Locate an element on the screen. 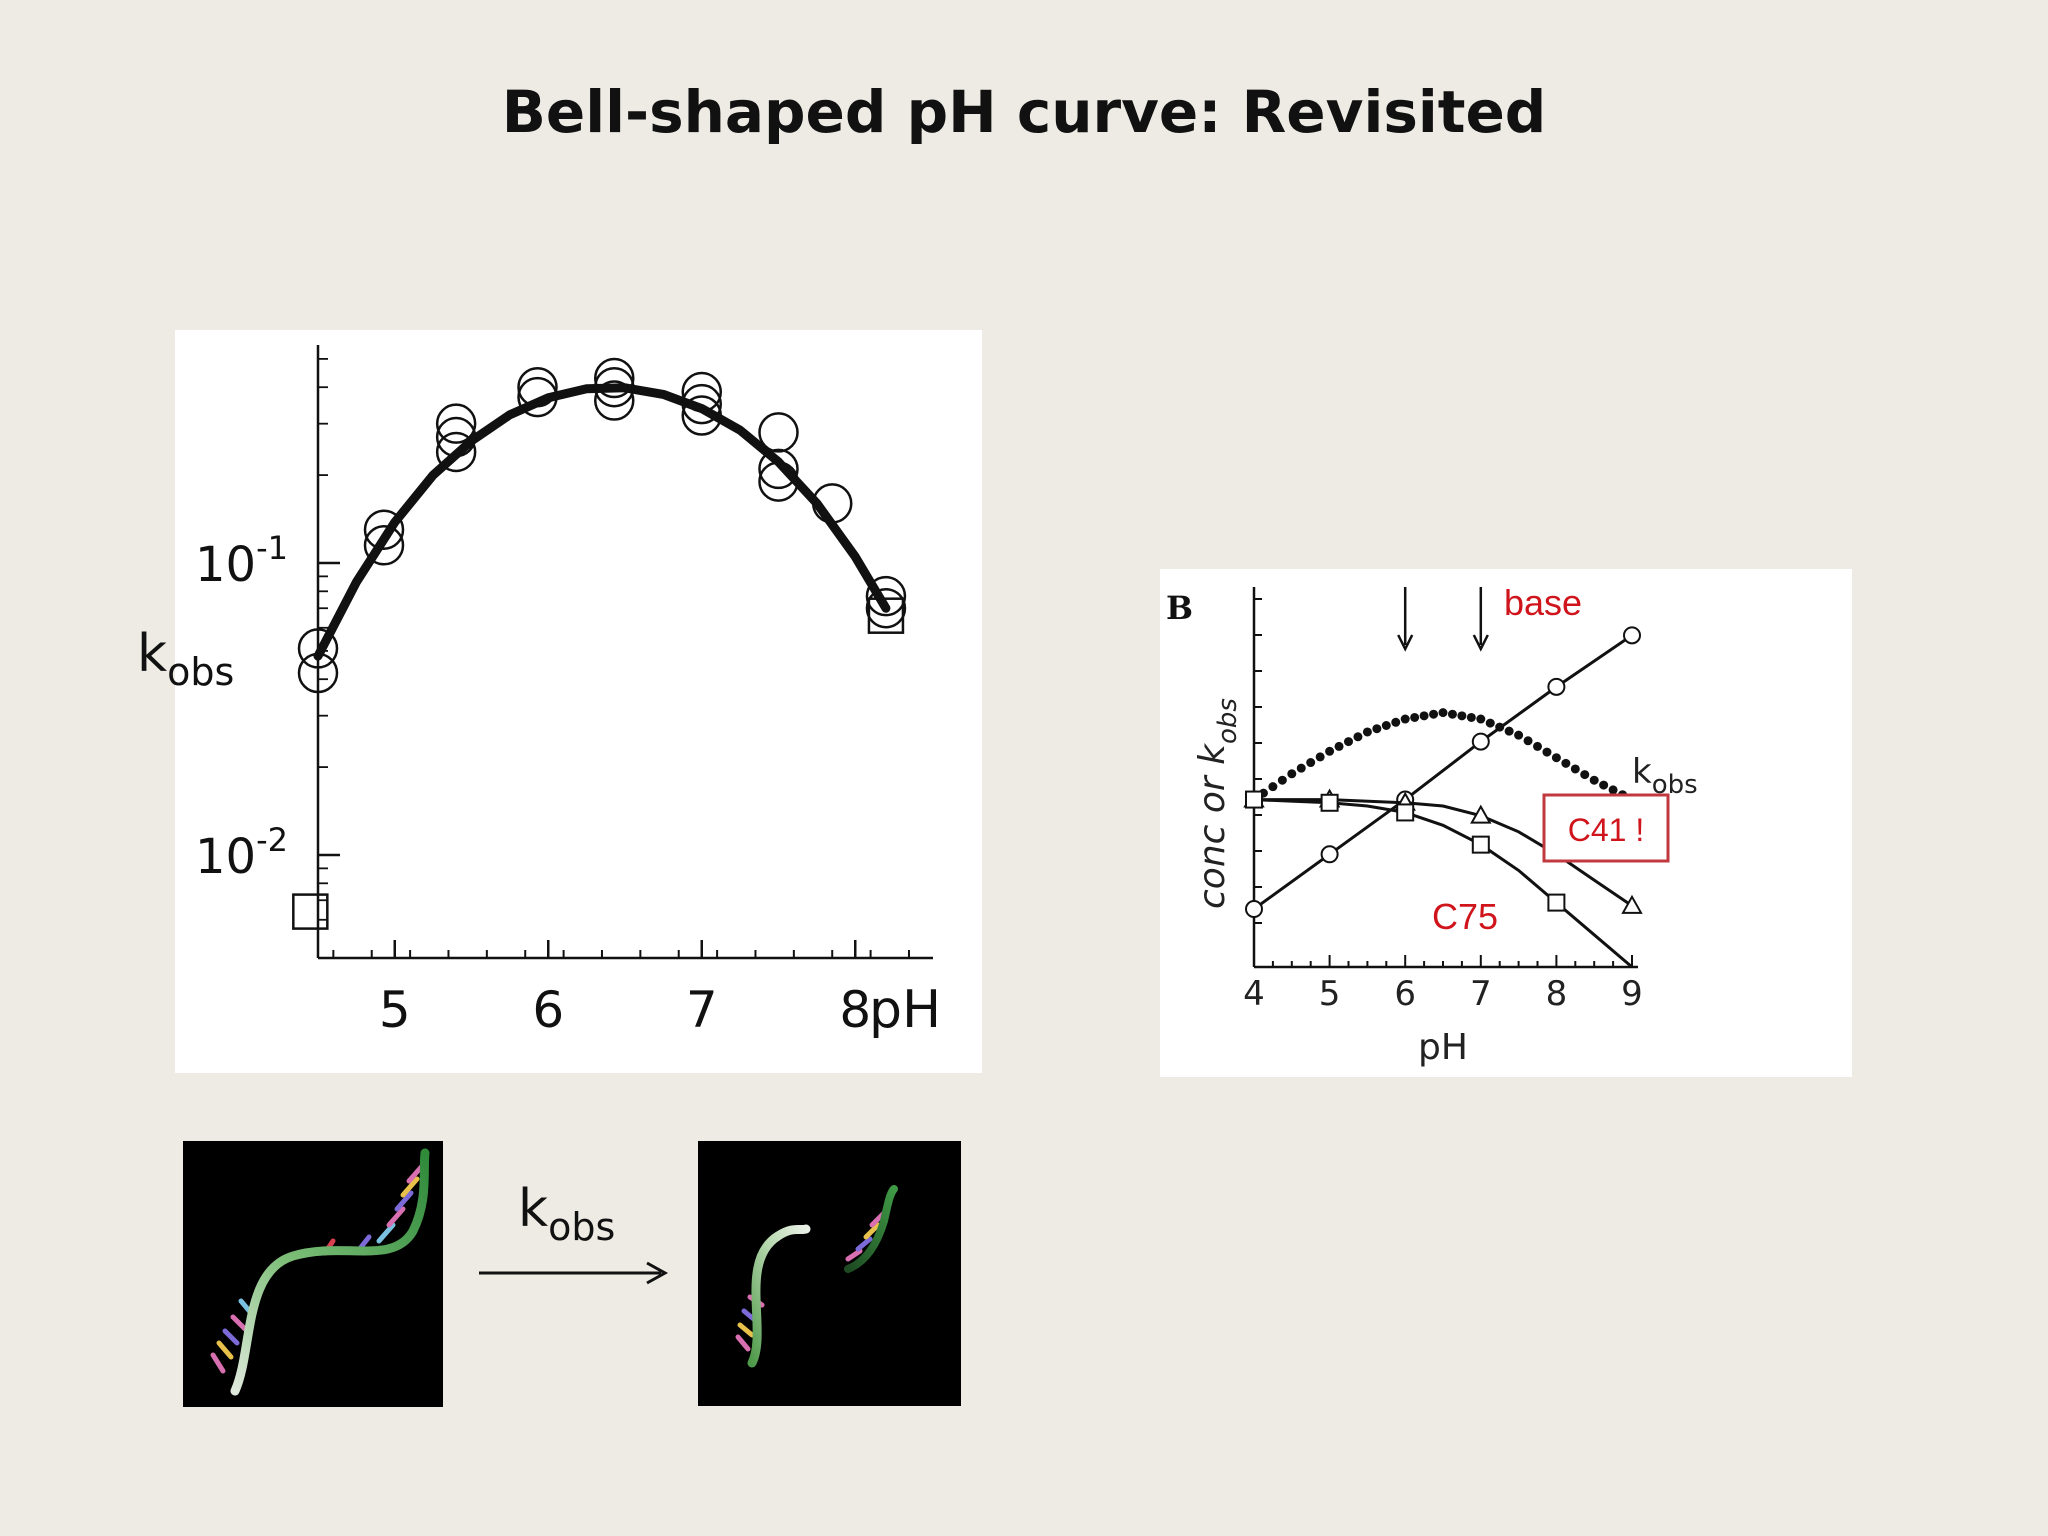 The width and height of the screenshot is (2048, 1536). species-chart: B 4 5 6 7 8 9 pH conc or kobs base kobs C41 ! C75 is located at coordinates (1432, 825).